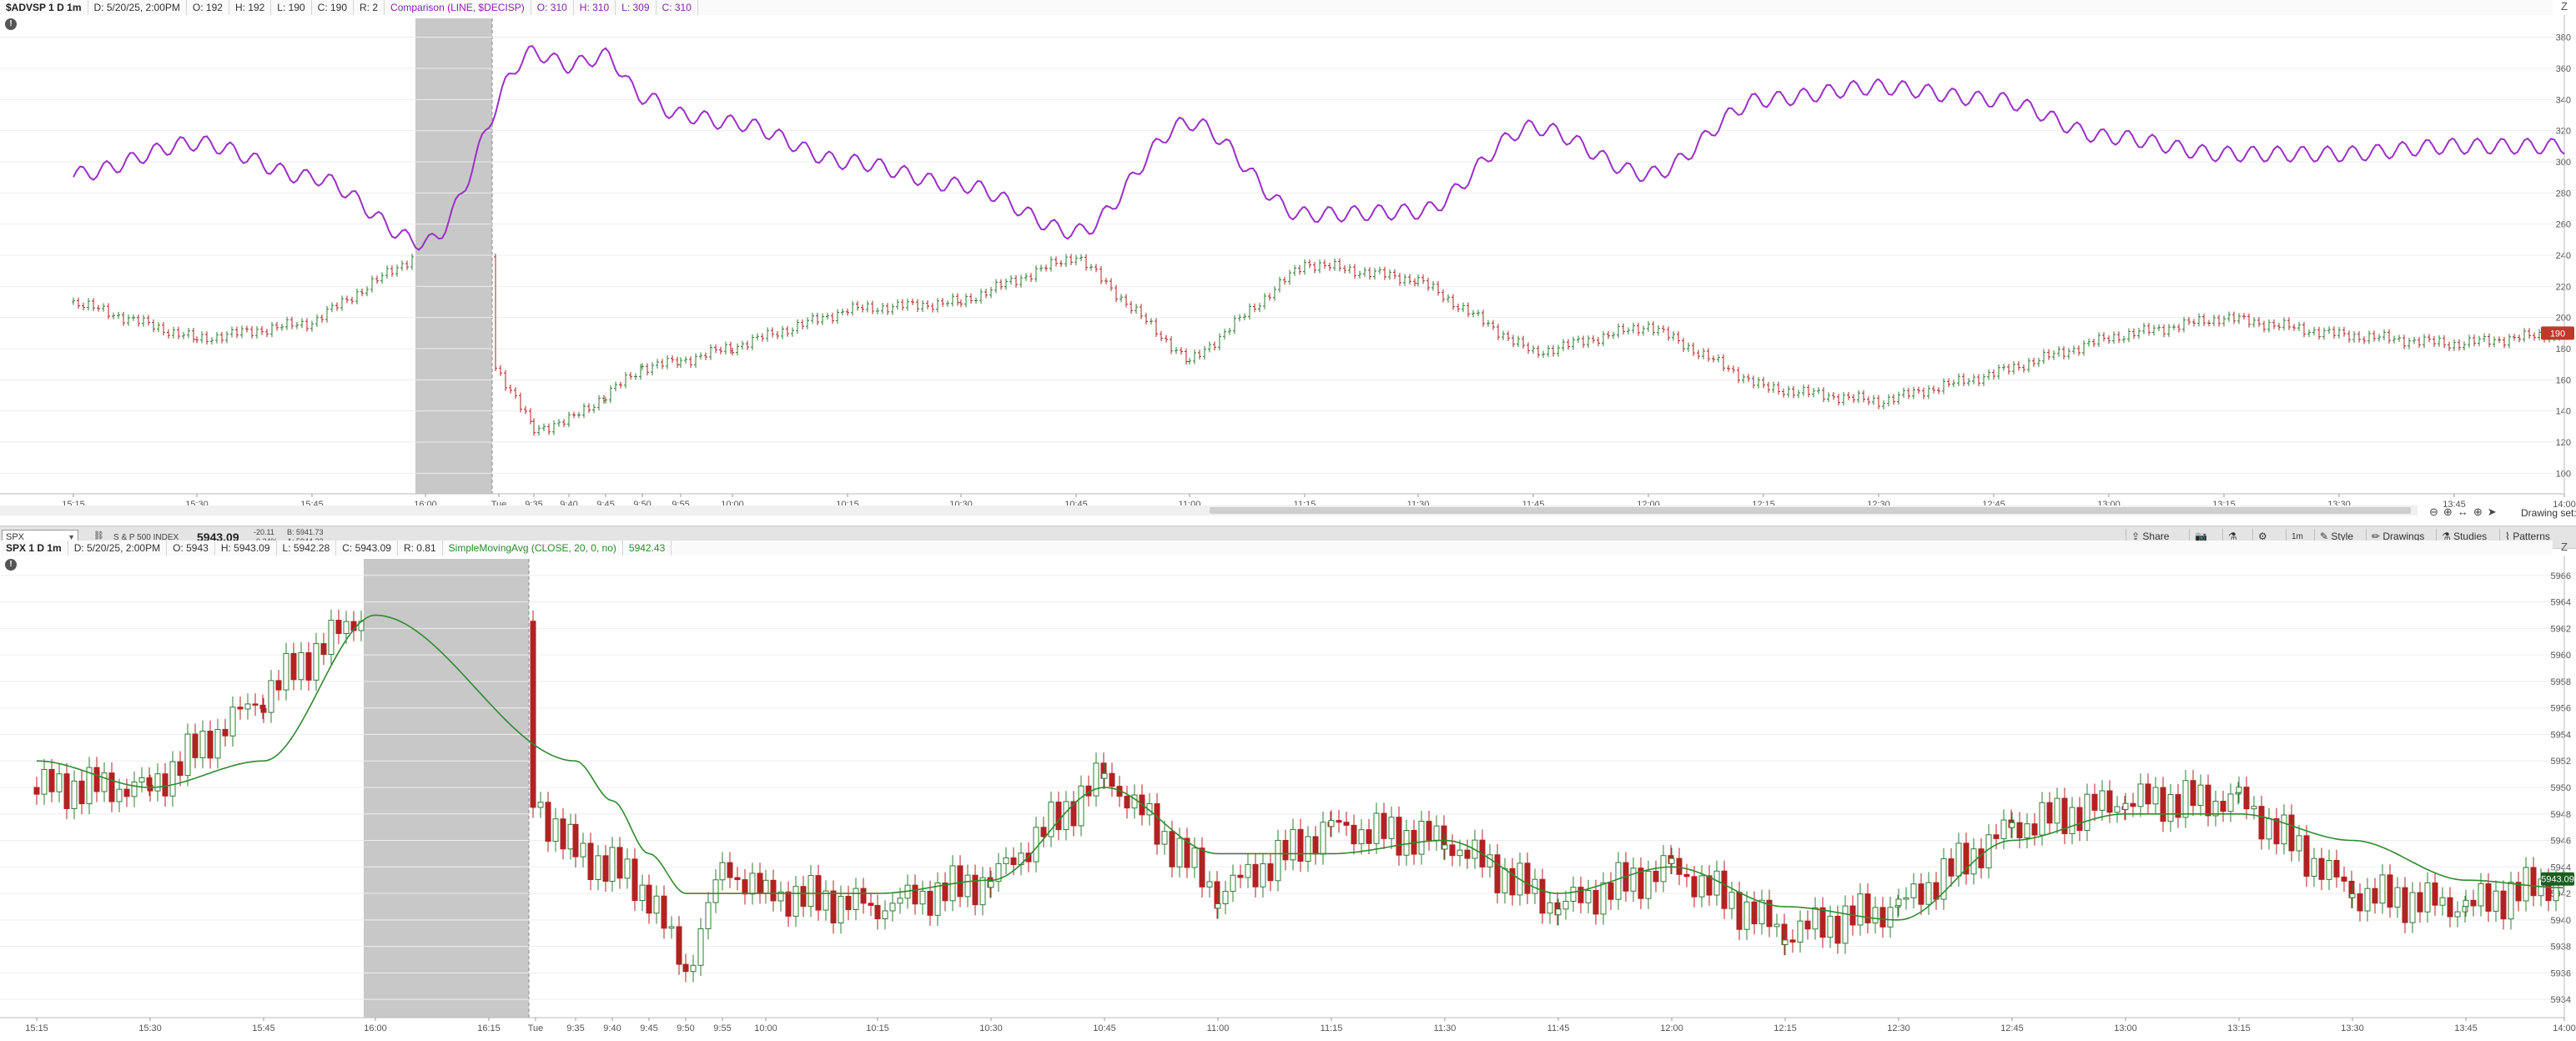 The image size is (2576, 1041). Describe the element at coordinates (2297, 537) in the screenshot. I see `timeframe-button: 1m` at that location.